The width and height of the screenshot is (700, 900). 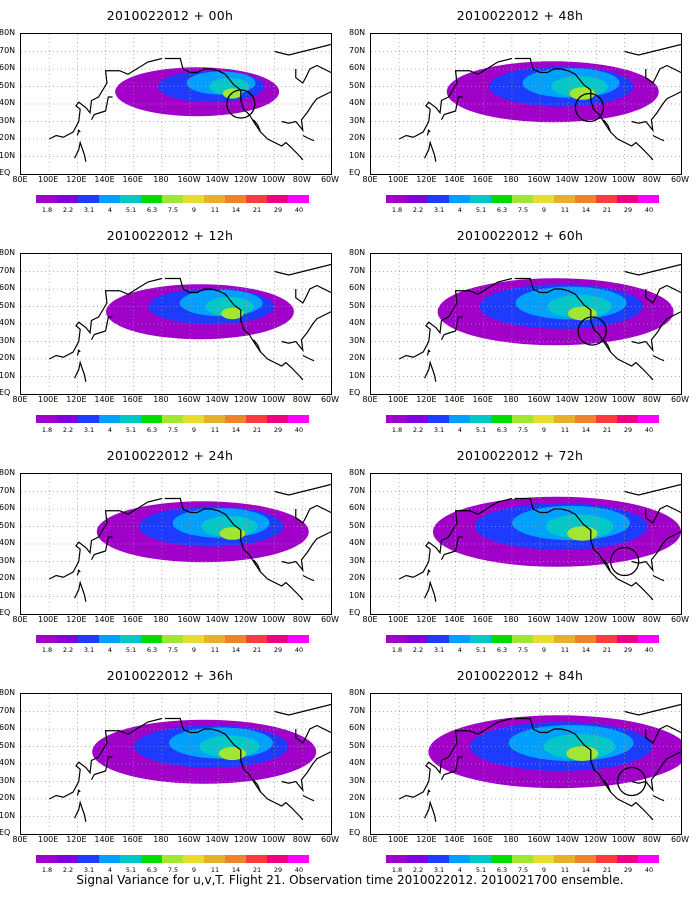 I want to click on panel-title: 2010022012 + 00h, so click(x=170, y=15).